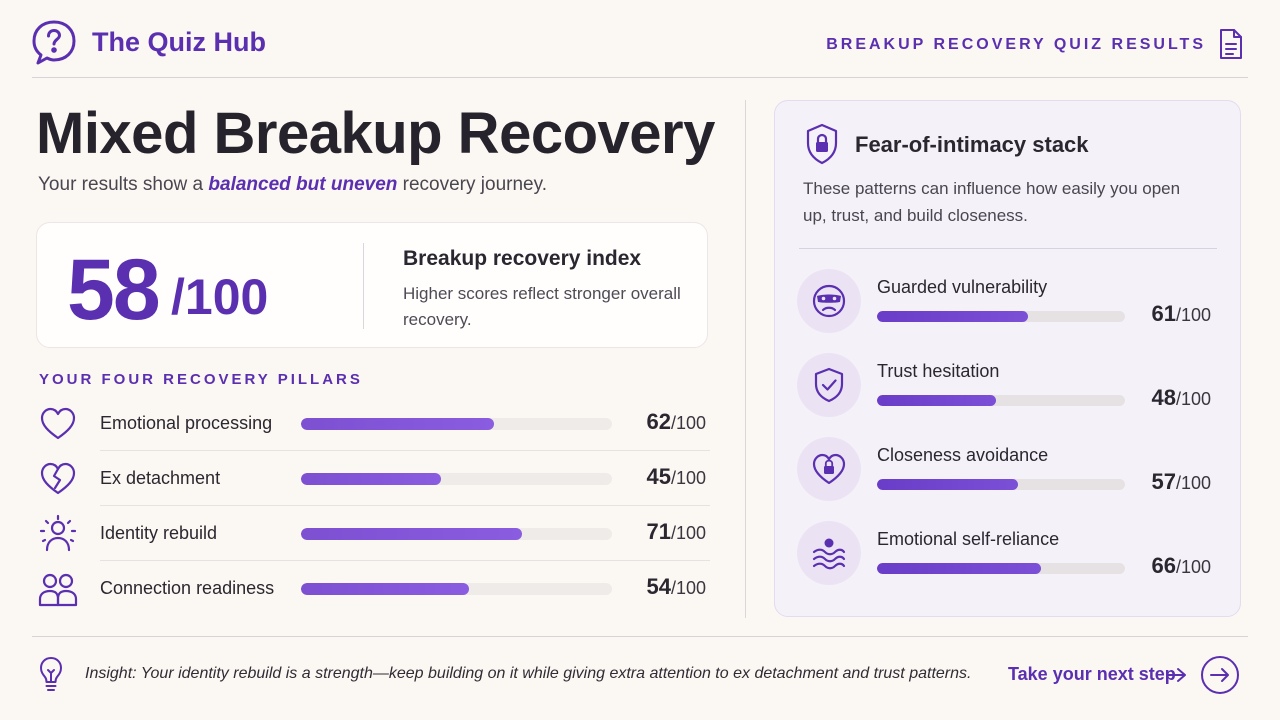 The width and height of the screenshot is (1280, 720). What do you see at coordinates (1092, 674) in the screenshot?
I see `next-step-link: Take your next step` at bounding box center [1092, 674].